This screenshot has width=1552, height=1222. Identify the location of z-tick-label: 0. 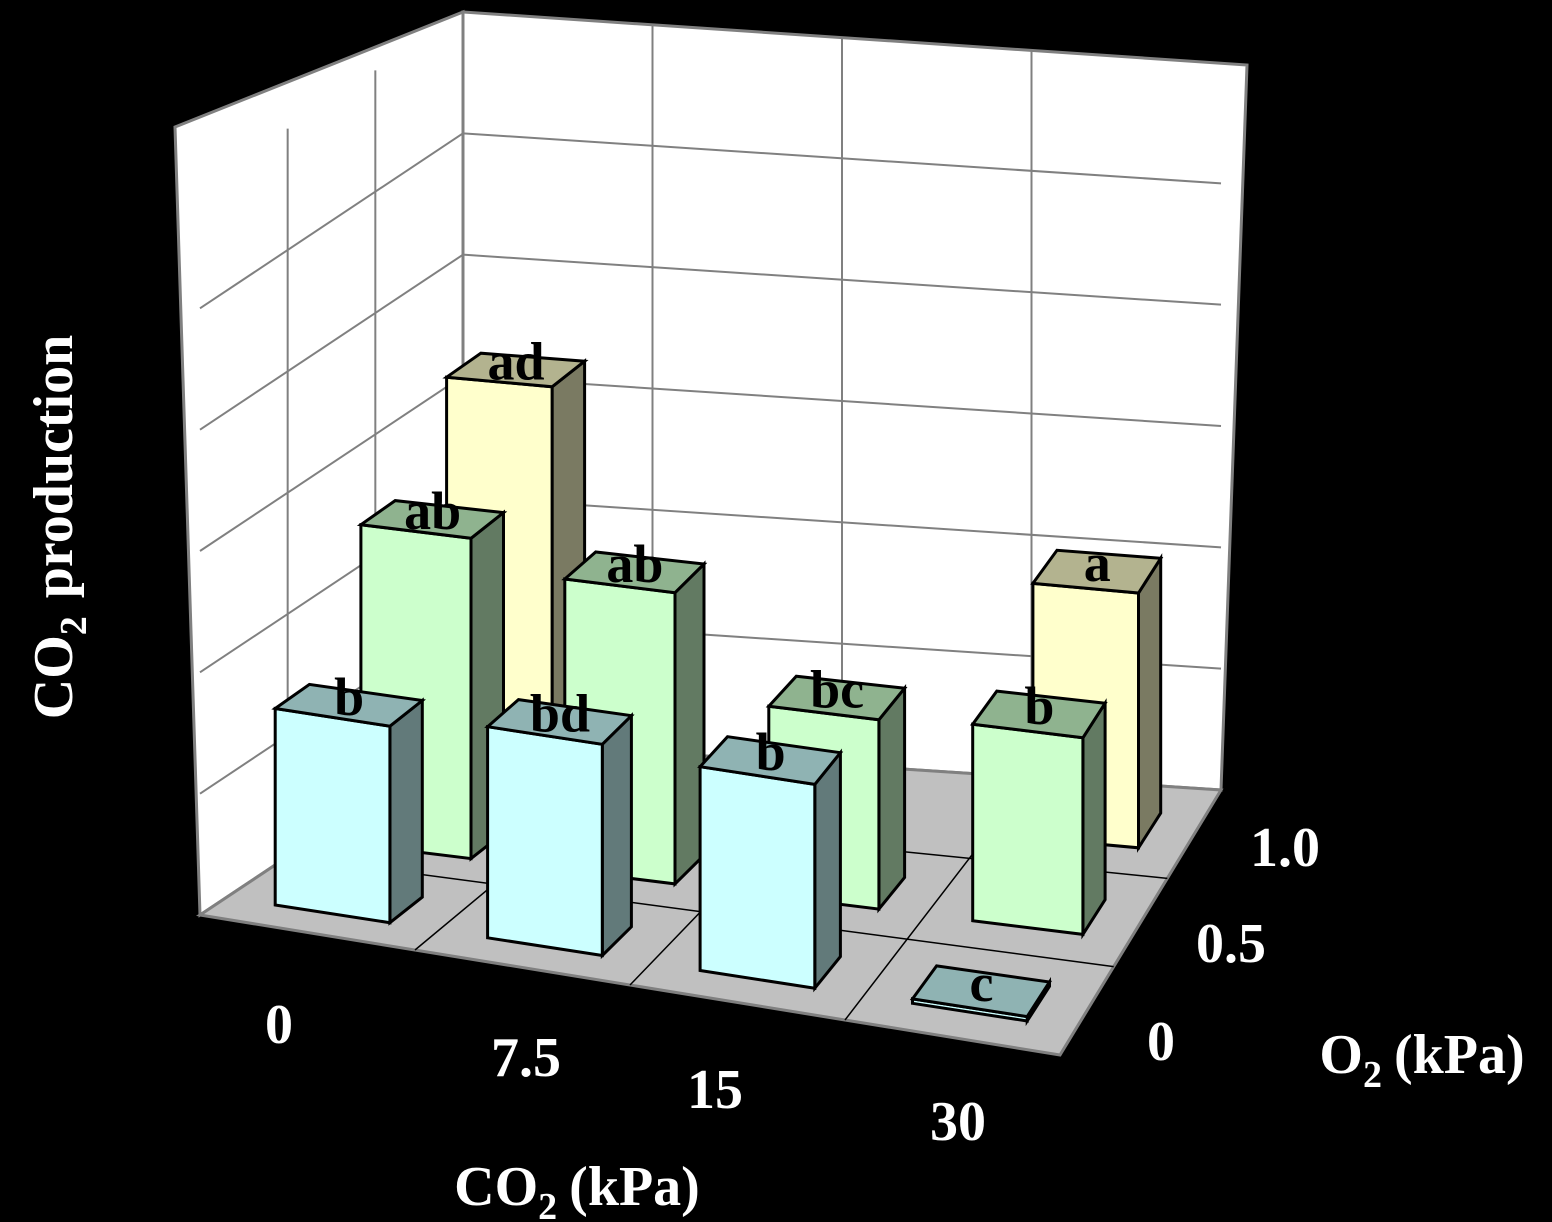
(1161, 1042).